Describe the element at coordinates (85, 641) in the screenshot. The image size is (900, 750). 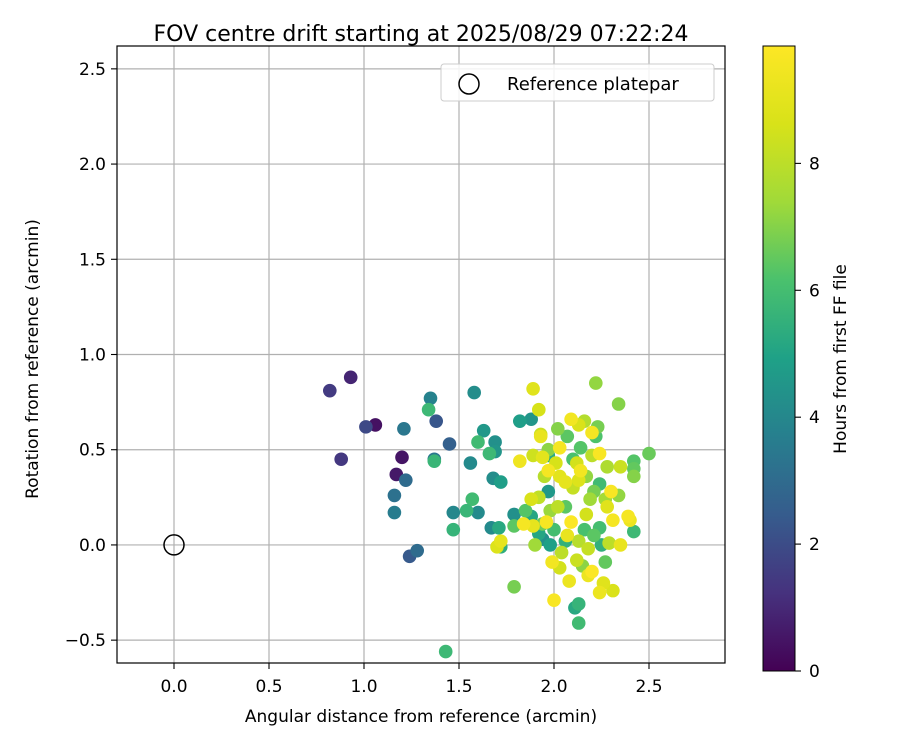
I see `y-tick-label: −0.5` at that location.